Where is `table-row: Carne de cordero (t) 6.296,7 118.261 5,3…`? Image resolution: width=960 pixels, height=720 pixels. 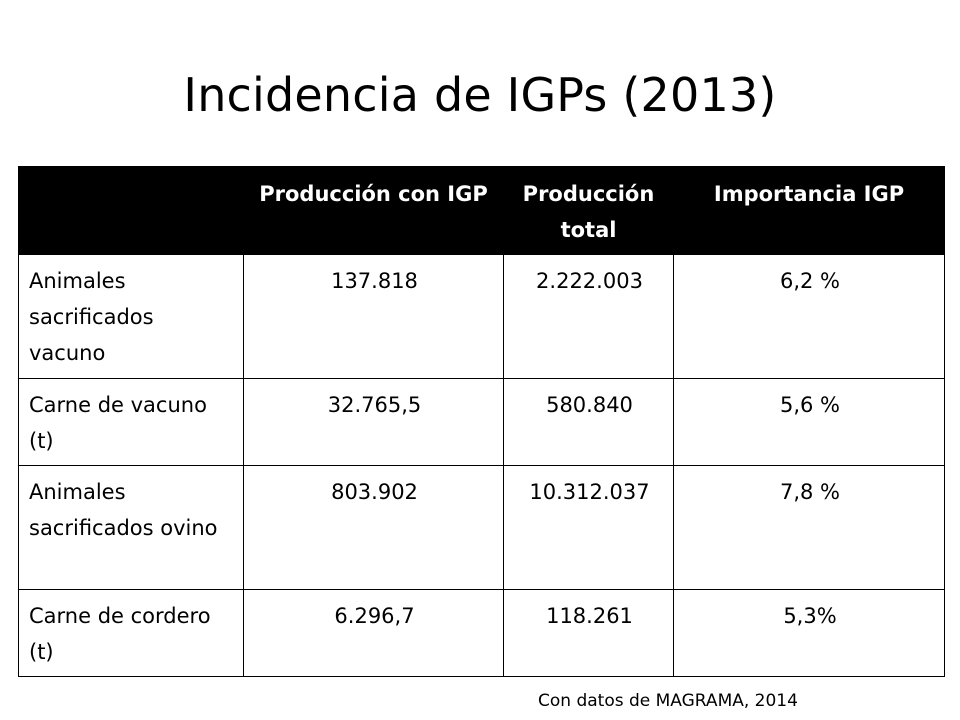 table-row: Carne de cordero (t) 6.296,7 118.261 5,3… is located at coordinates (481, 633).